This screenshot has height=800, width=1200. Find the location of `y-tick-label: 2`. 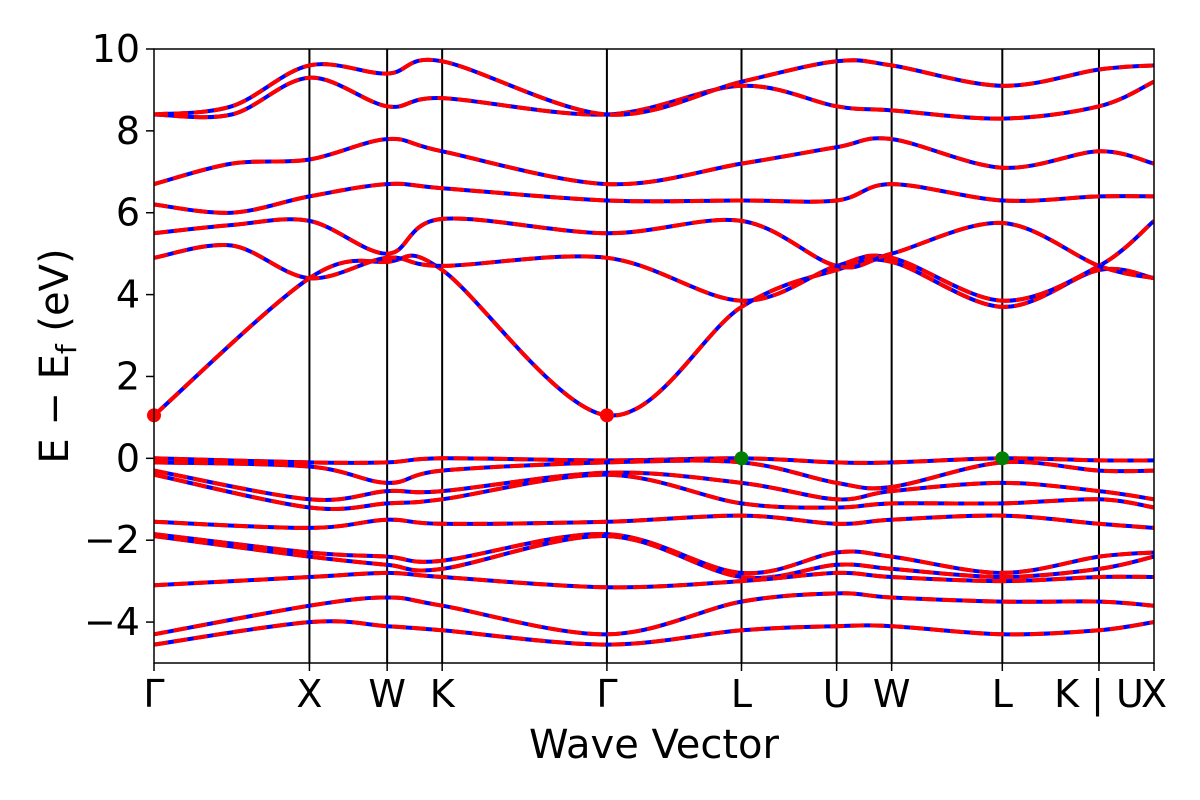

y-tick-label: 2 is located at coordinates (128, 376).